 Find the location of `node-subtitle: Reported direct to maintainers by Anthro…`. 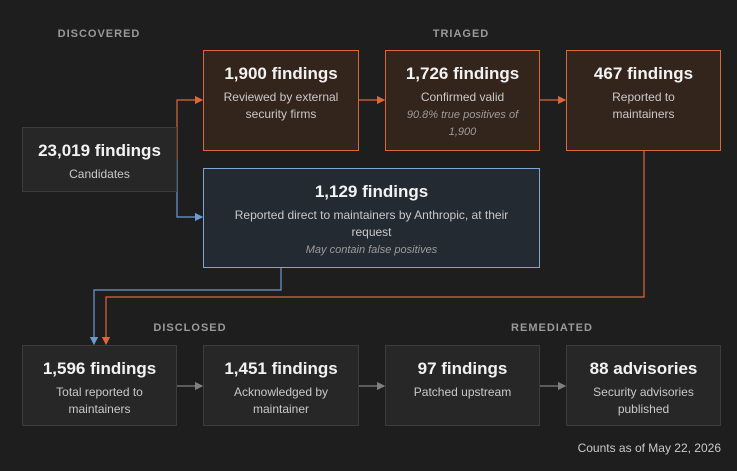

node-subtitle: Reported direct to maintainers by Anthro… is located at coordinates (371, 223).